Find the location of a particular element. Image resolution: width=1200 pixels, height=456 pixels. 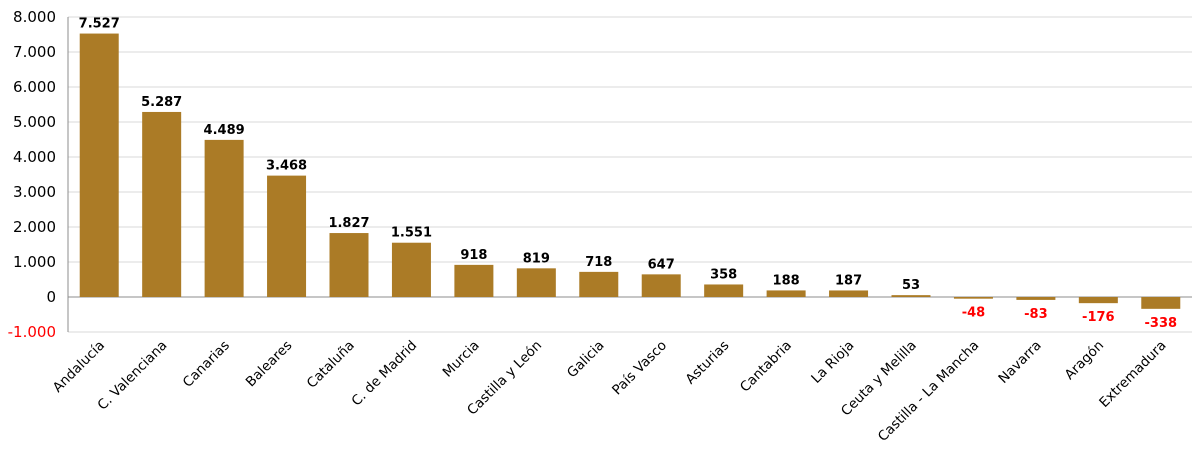

data-label: 187 is located at coordinates (848, 280).